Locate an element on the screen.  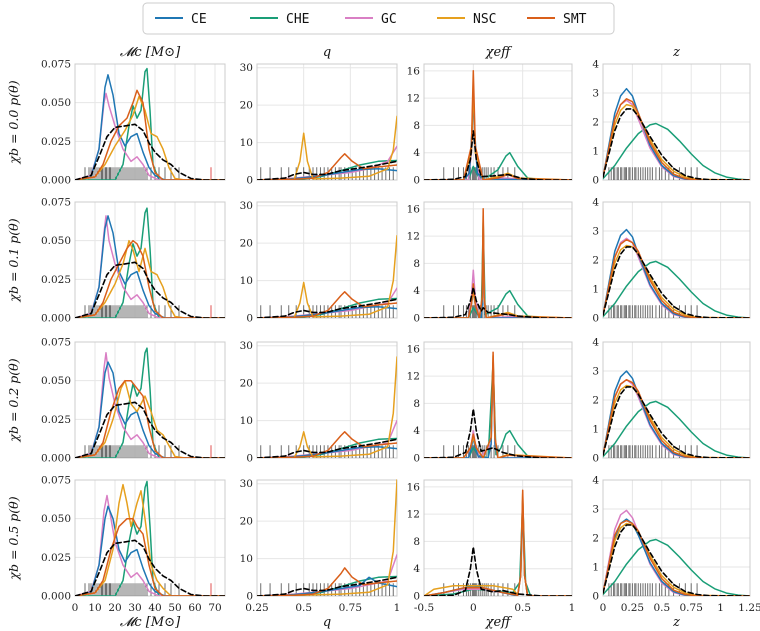
x-tick-label: 30 is located at coordinates (134, 608).